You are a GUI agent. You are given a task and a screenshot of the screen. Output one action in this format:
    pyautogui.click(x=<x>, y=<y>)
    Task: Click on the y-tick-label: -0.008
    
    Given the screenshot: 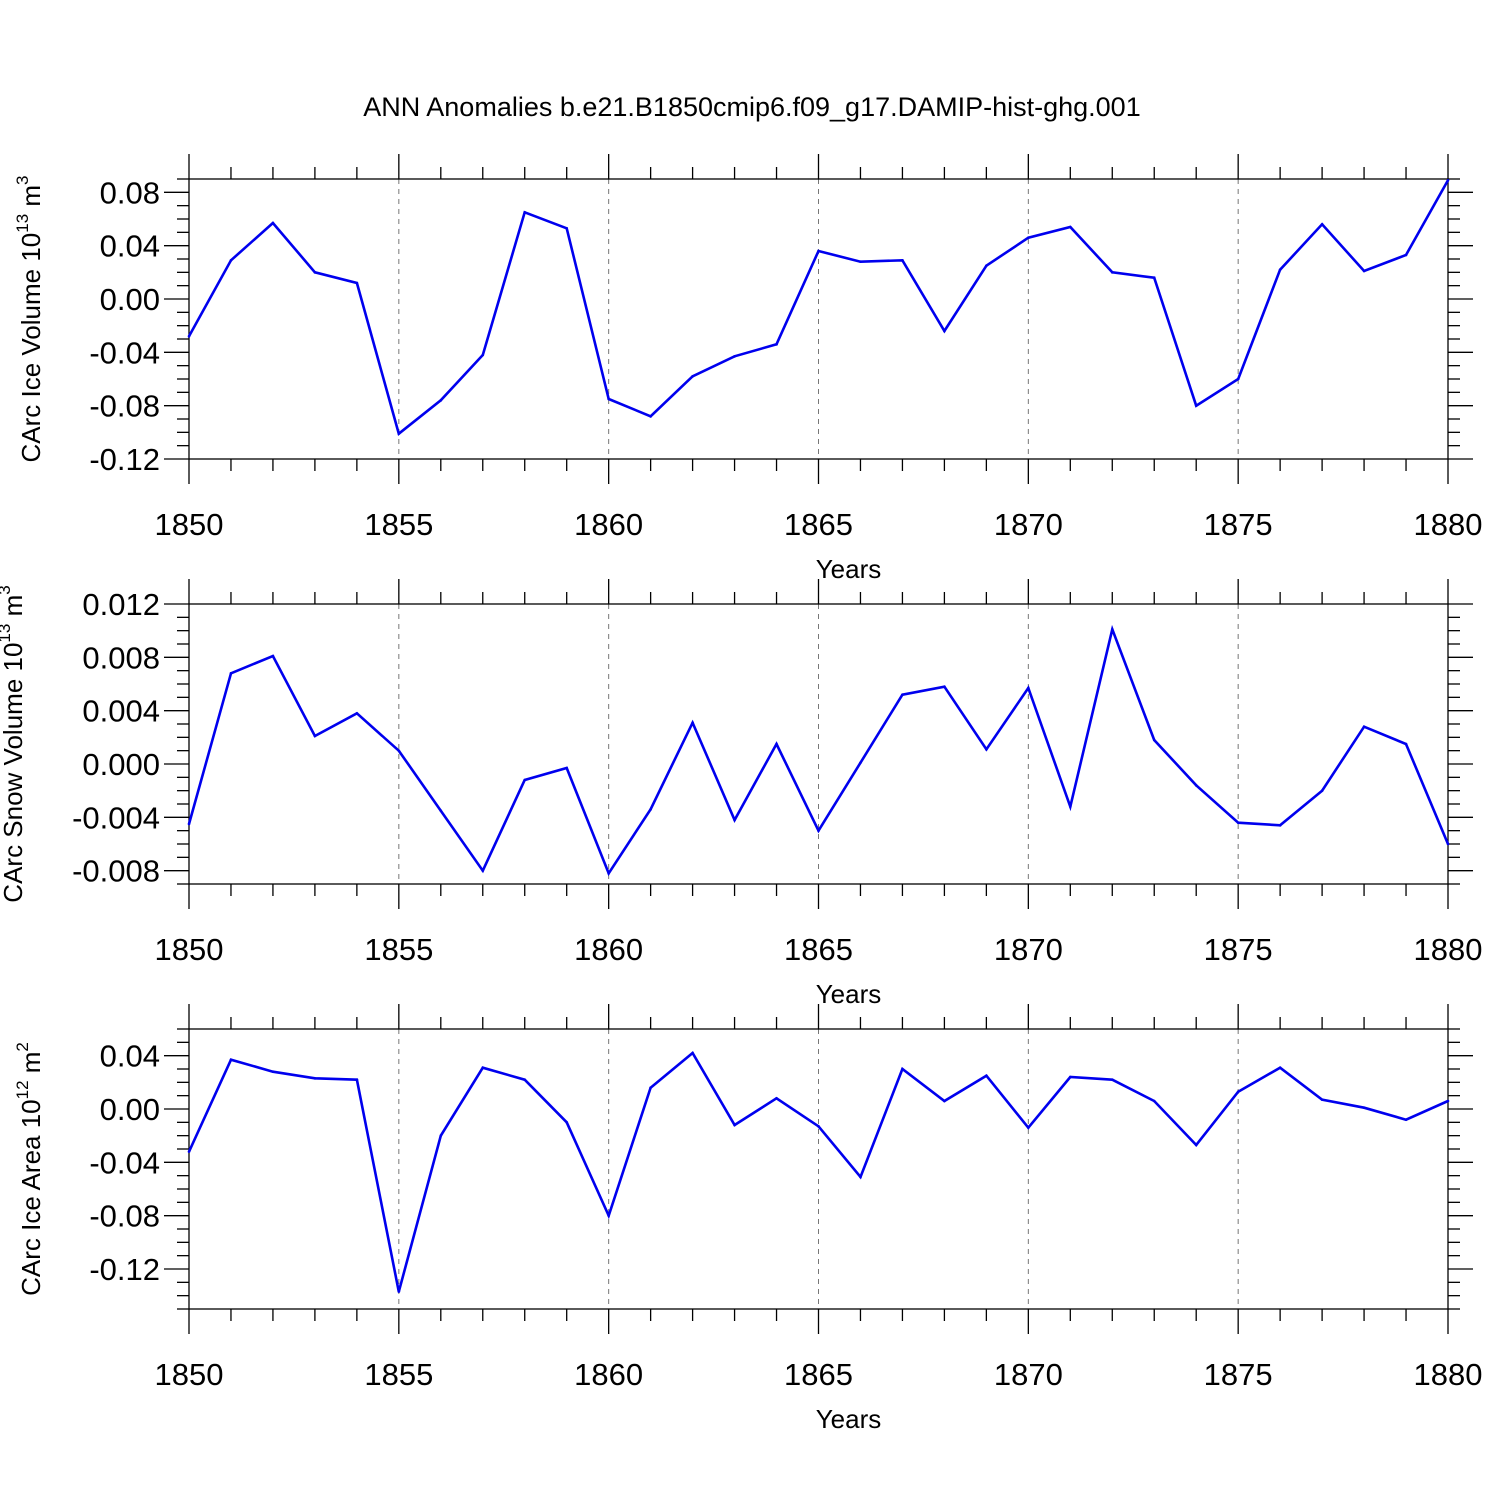 What is the action you would take?
    pyautogui.click(x=116, y=871)
    